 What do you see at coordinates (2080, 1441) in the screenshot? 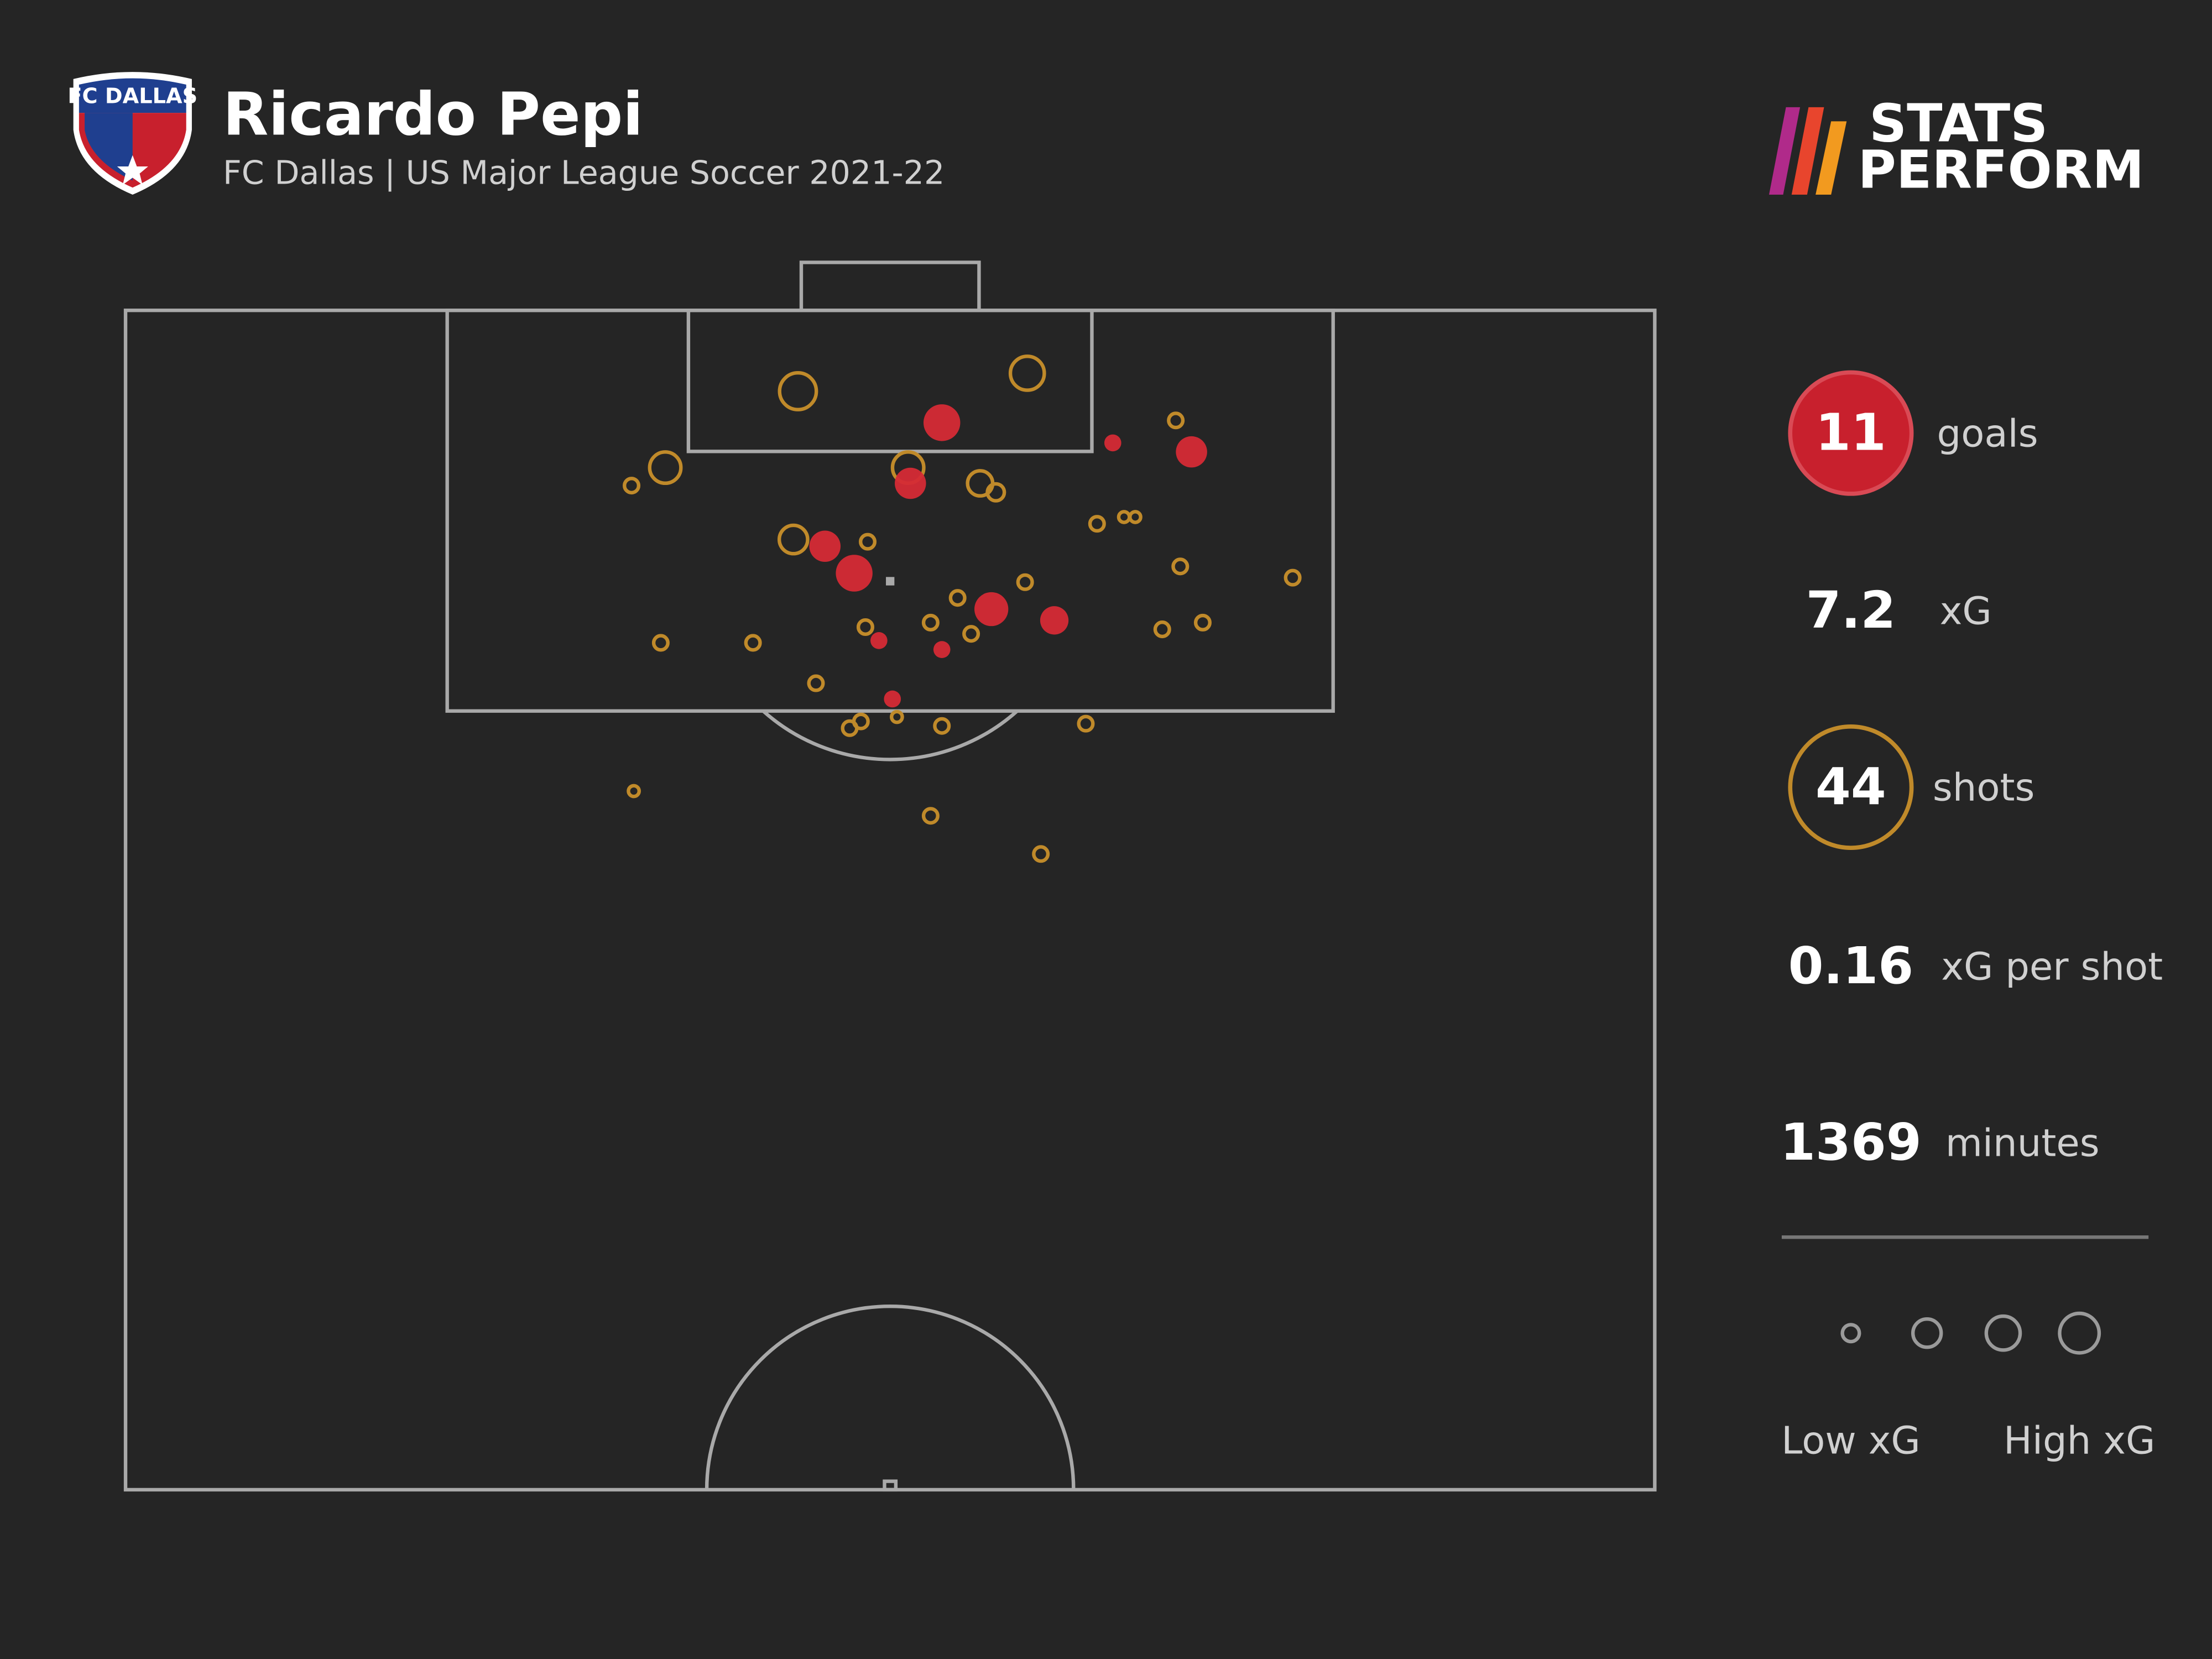
I see `legend-high: High xG` at bounding box center [2080, 1441].